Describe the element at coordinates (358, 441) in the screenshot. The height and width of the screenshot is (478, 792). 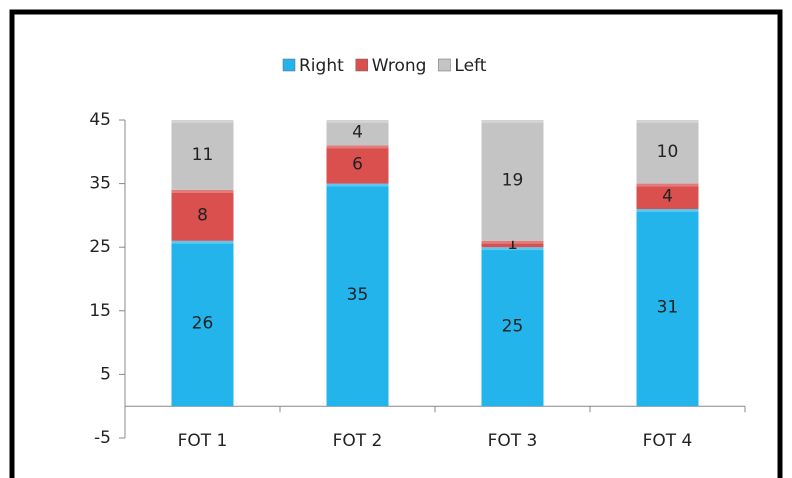
I see `x-tick-label: FOT 2` at that location.